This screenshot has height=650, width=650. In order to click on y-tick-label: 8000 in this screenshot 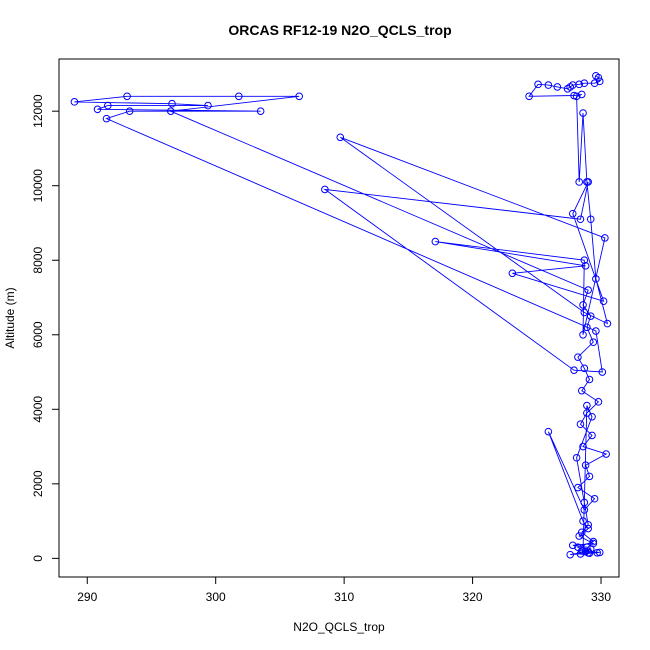, I will do `click(38, 260)`.